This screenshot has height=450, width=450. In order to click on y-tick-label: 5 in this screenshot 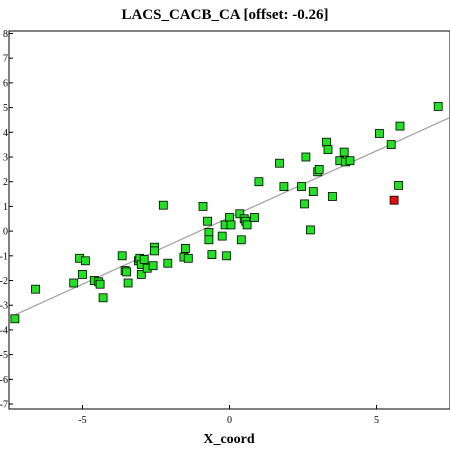, I will do `click(5, 108)`.